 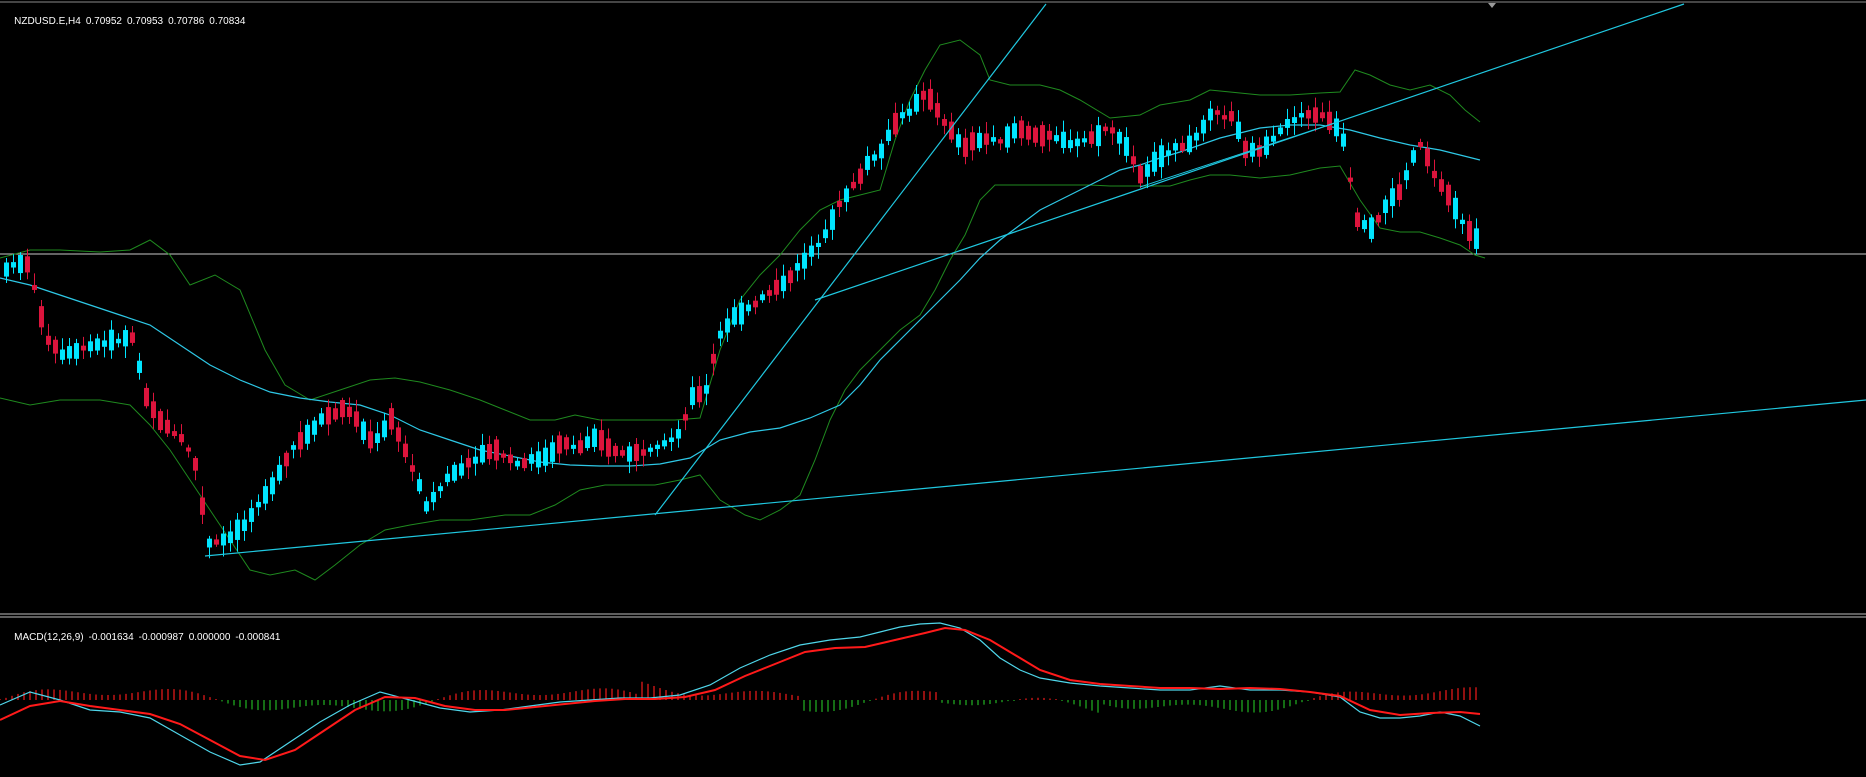 What do you see at coordinates (186, 21) in the screenshot?
I see `low-value: 0.70786` at bounding box center [186, 21].